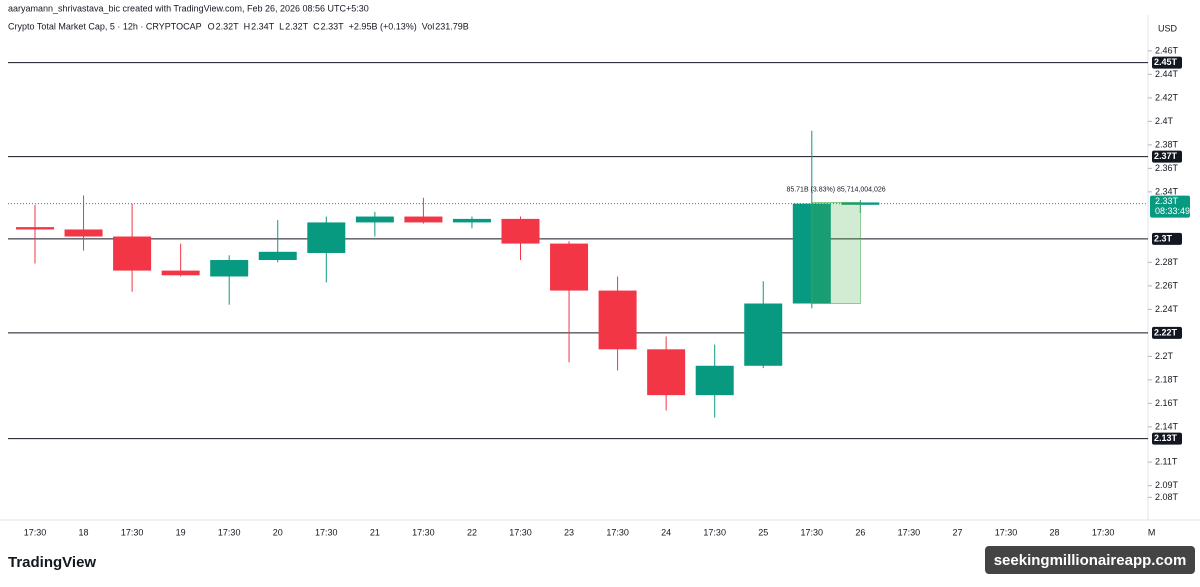 The height and width of the screenshot is (587, 1200). I want to click on hline-label: 2.13T, so click(1166, 438).